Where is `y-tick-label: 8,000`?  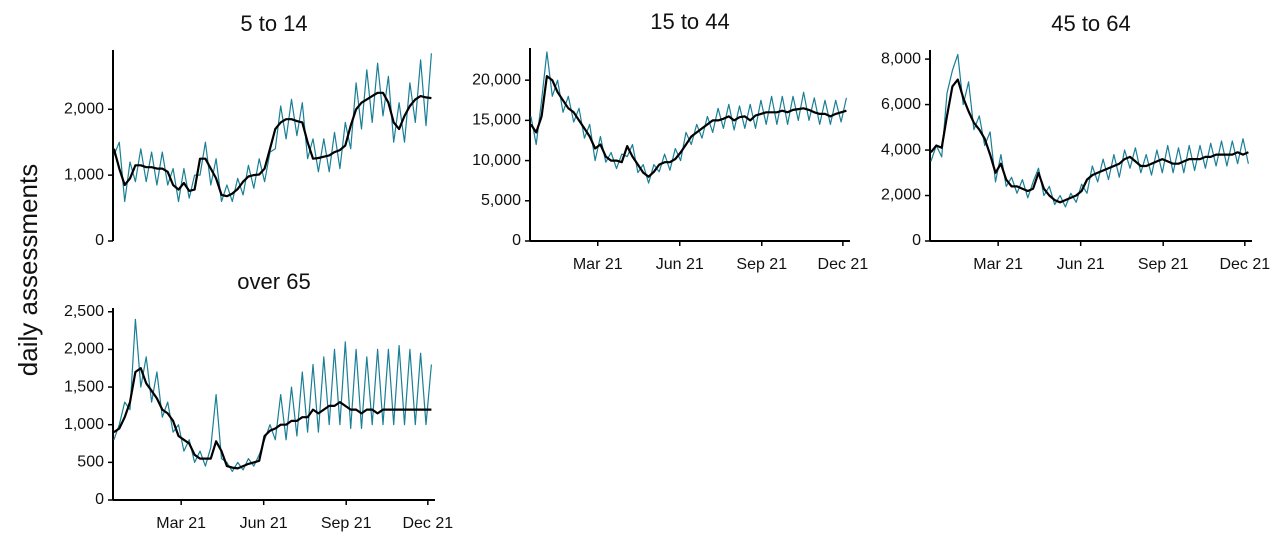
y-tick-label: 8,000 is located at coordinates (901, 58).